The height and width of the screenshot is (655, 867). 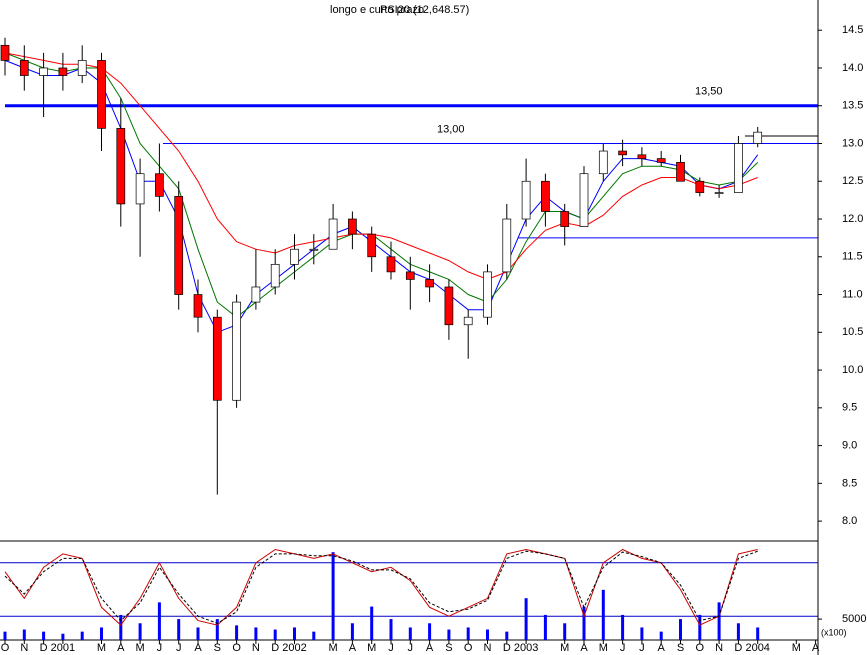 What do you see at coordinates (852, 370) in the screenshot?
I see `y-tick-label: 10.0` at bounding box center [852, 370].